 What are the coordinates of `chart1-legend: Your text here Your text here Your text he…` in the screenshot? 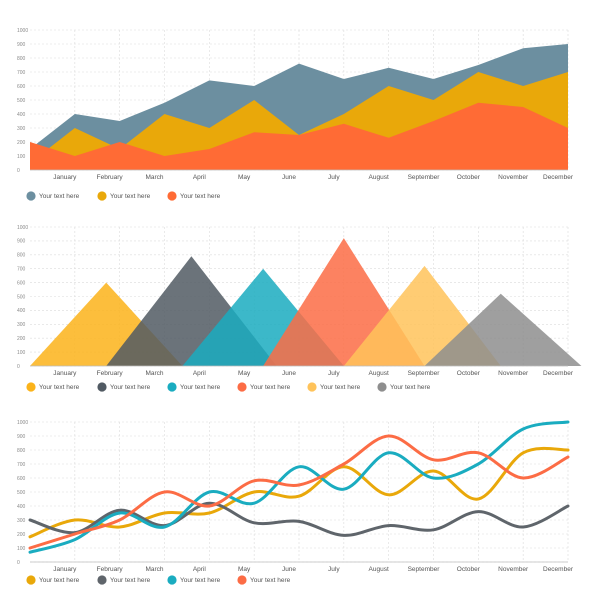 It's located at (123, 196).